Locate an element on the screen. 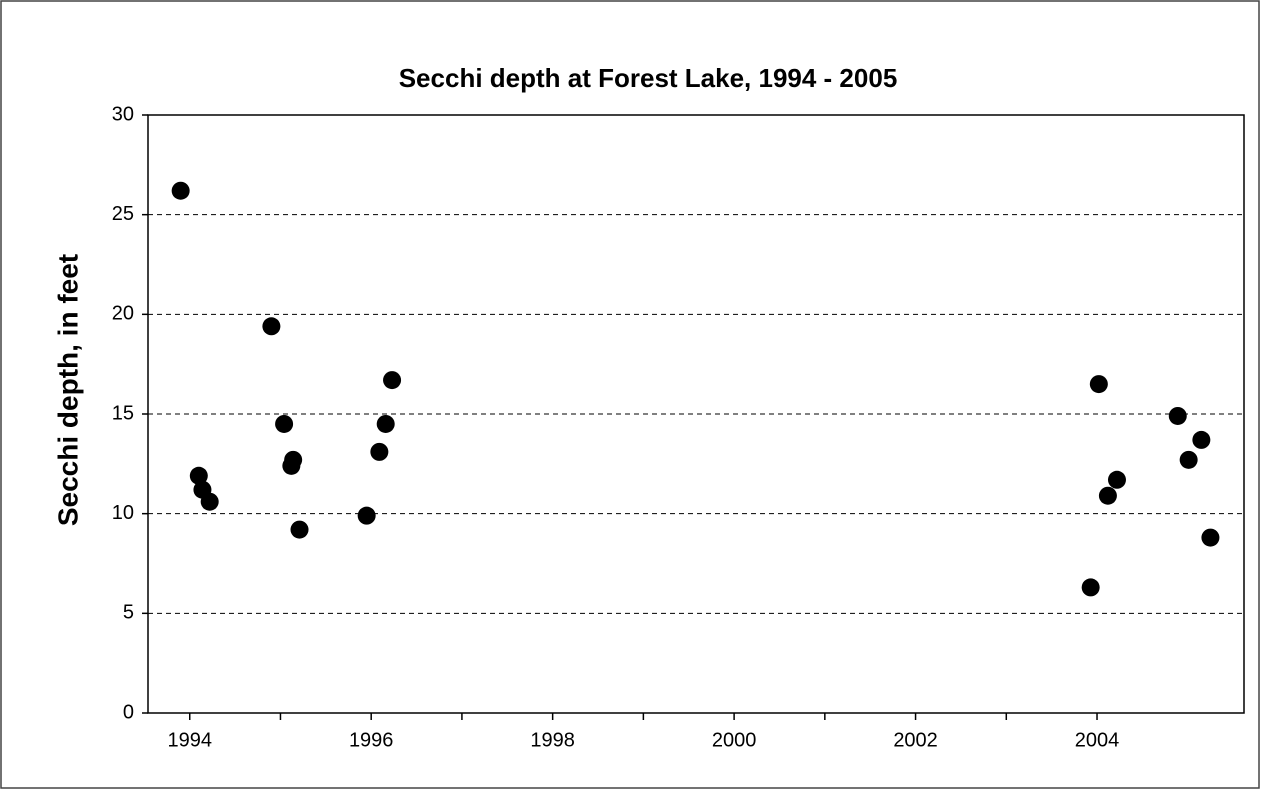 Image resolution: width=1262 pixels, height=791 pixels. x-tick-label: 1996 is located at coordinates (371, 740).